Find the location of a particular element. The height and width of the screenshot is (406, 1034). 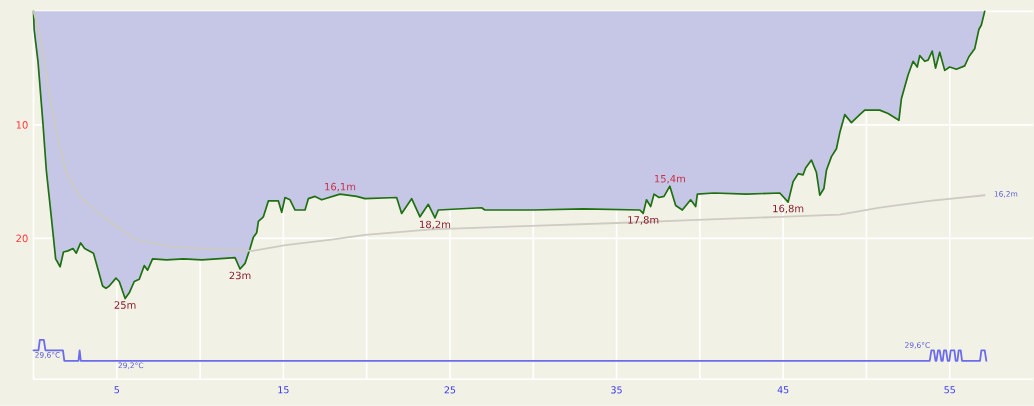

y-tick-label: 10 is located at coordinates (22, 125).